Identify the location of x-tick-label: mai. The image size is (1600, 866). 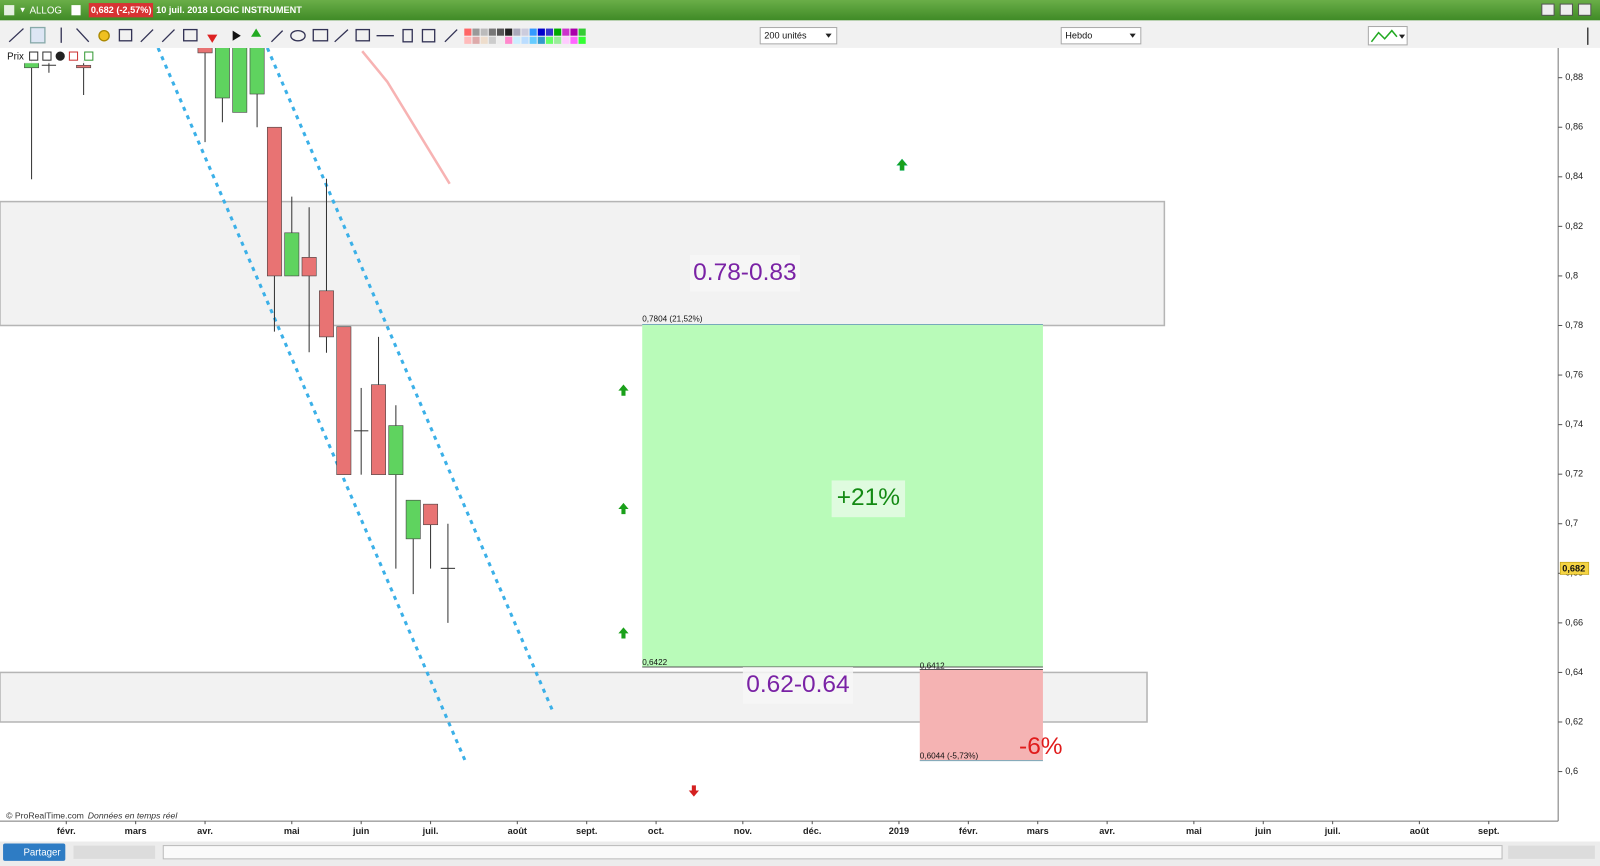
(292, 831).